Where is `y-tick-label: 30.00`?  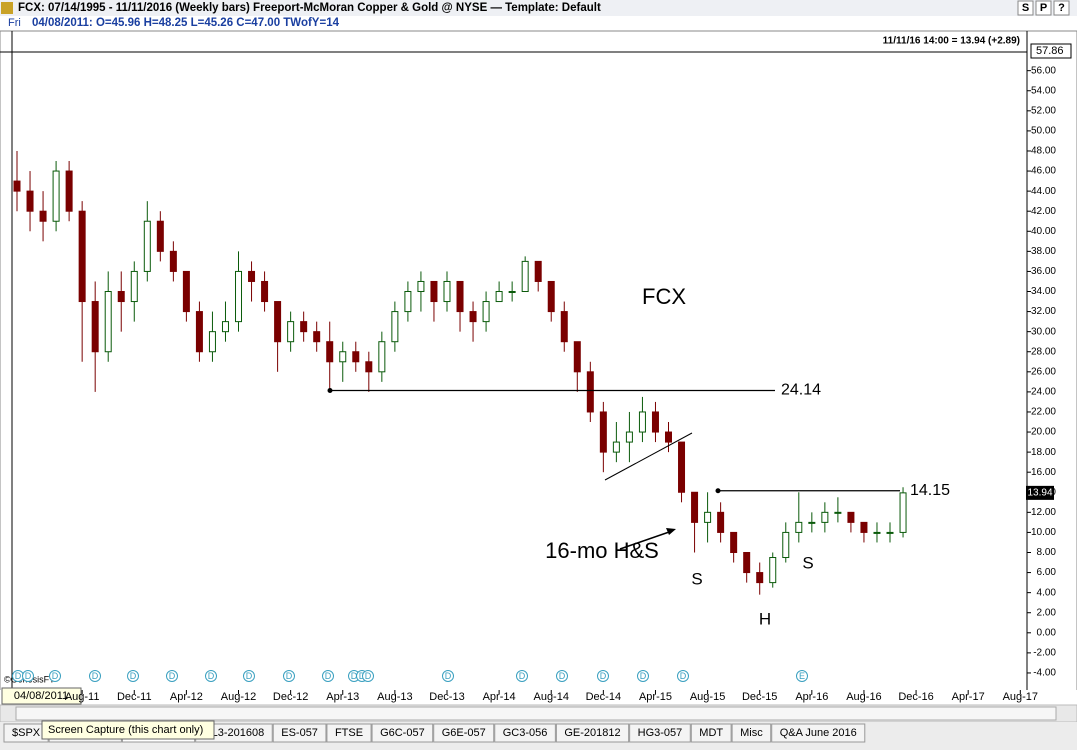
y-tick-label: 30.00 is located at coordinates (1043, 331).